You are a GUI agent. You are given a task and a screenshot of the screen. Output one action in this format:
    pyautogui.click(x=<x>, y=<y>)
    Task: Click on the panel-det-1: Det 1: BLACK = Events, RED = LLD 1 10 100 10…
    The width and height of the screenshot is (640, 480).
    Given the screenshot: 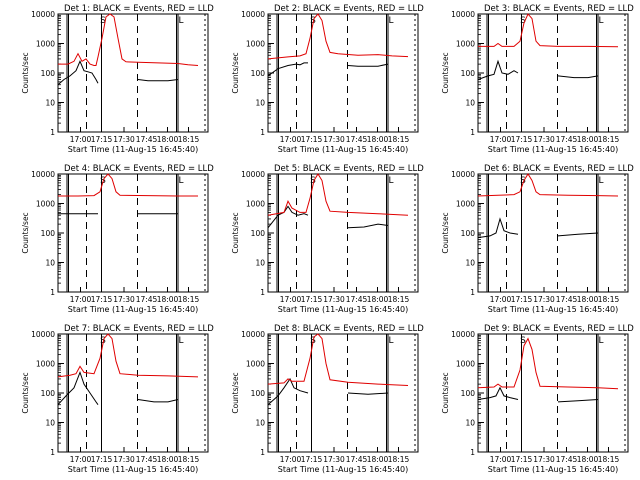 What is the action you would take?
    pyautogui.click(x=117, y=79)
    